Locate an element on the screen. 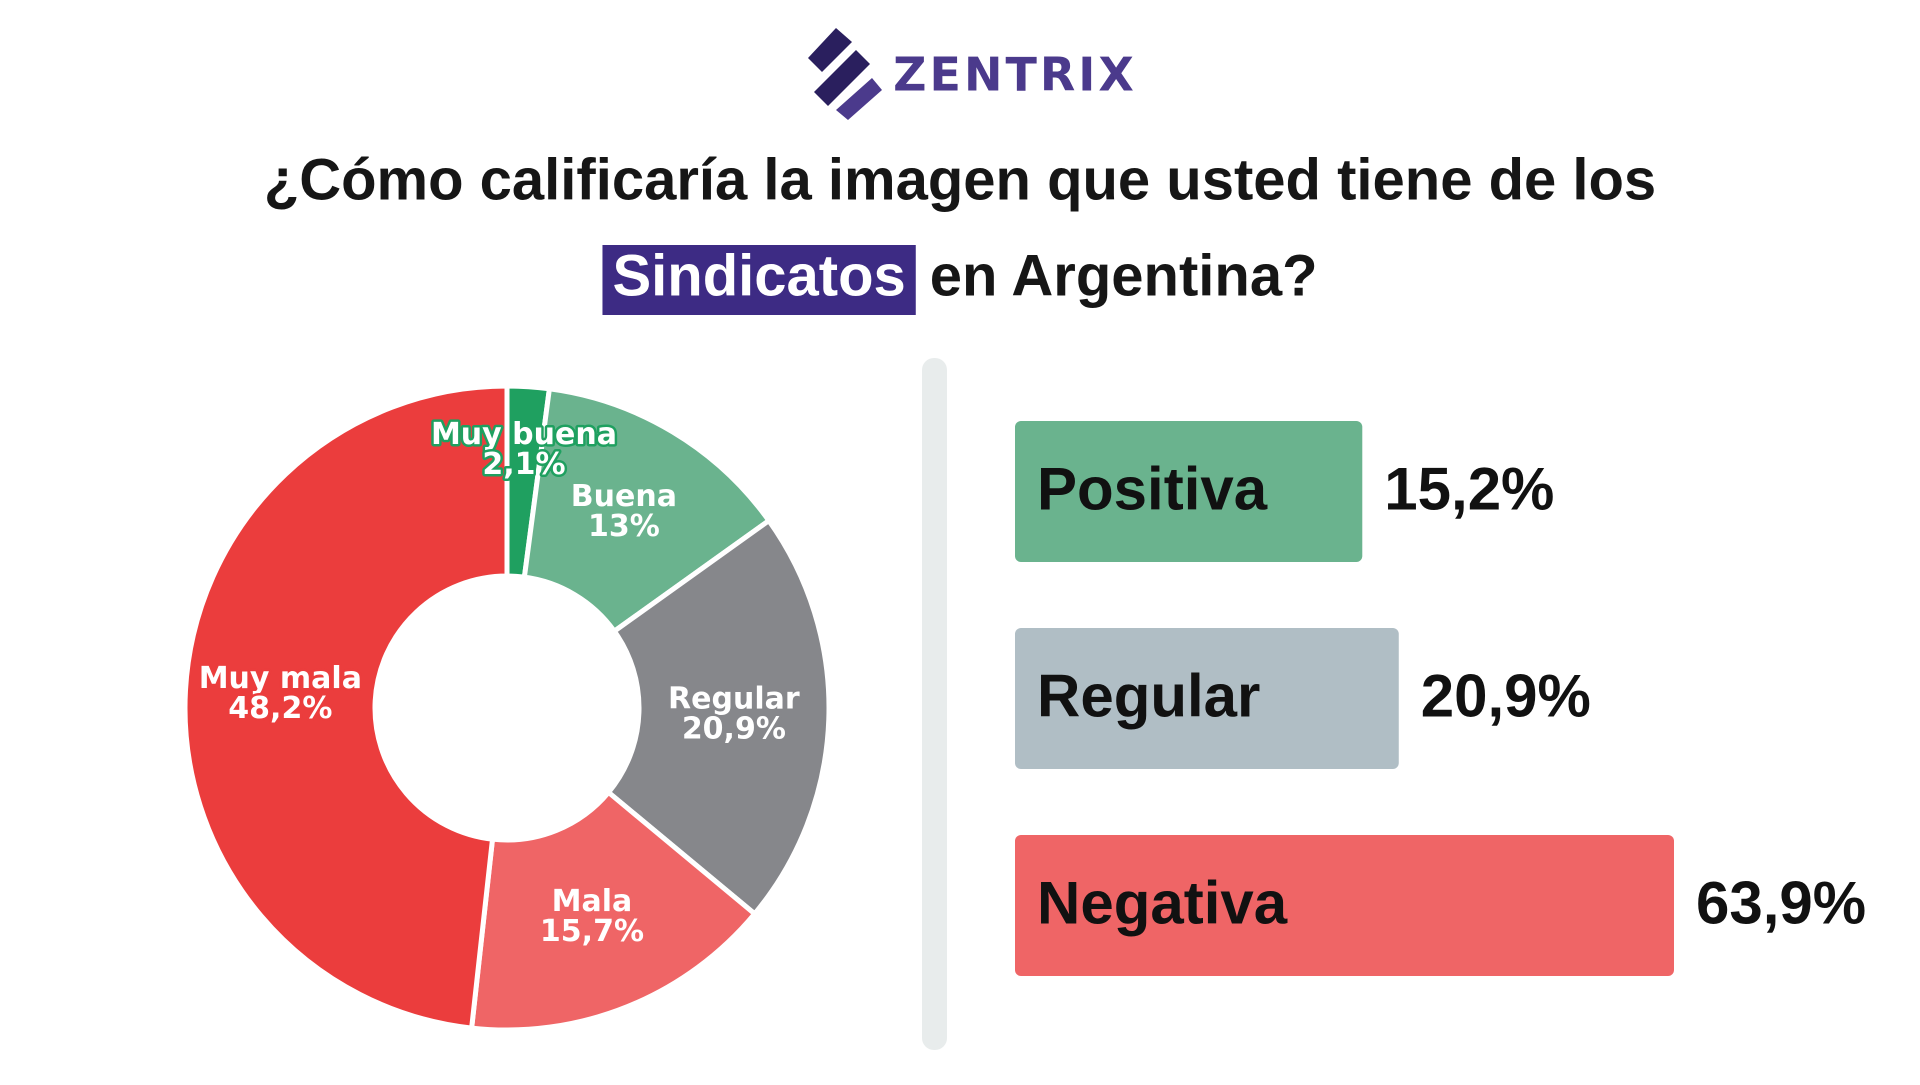  logo: ZENTRIX is located at coordinates (972, 74).